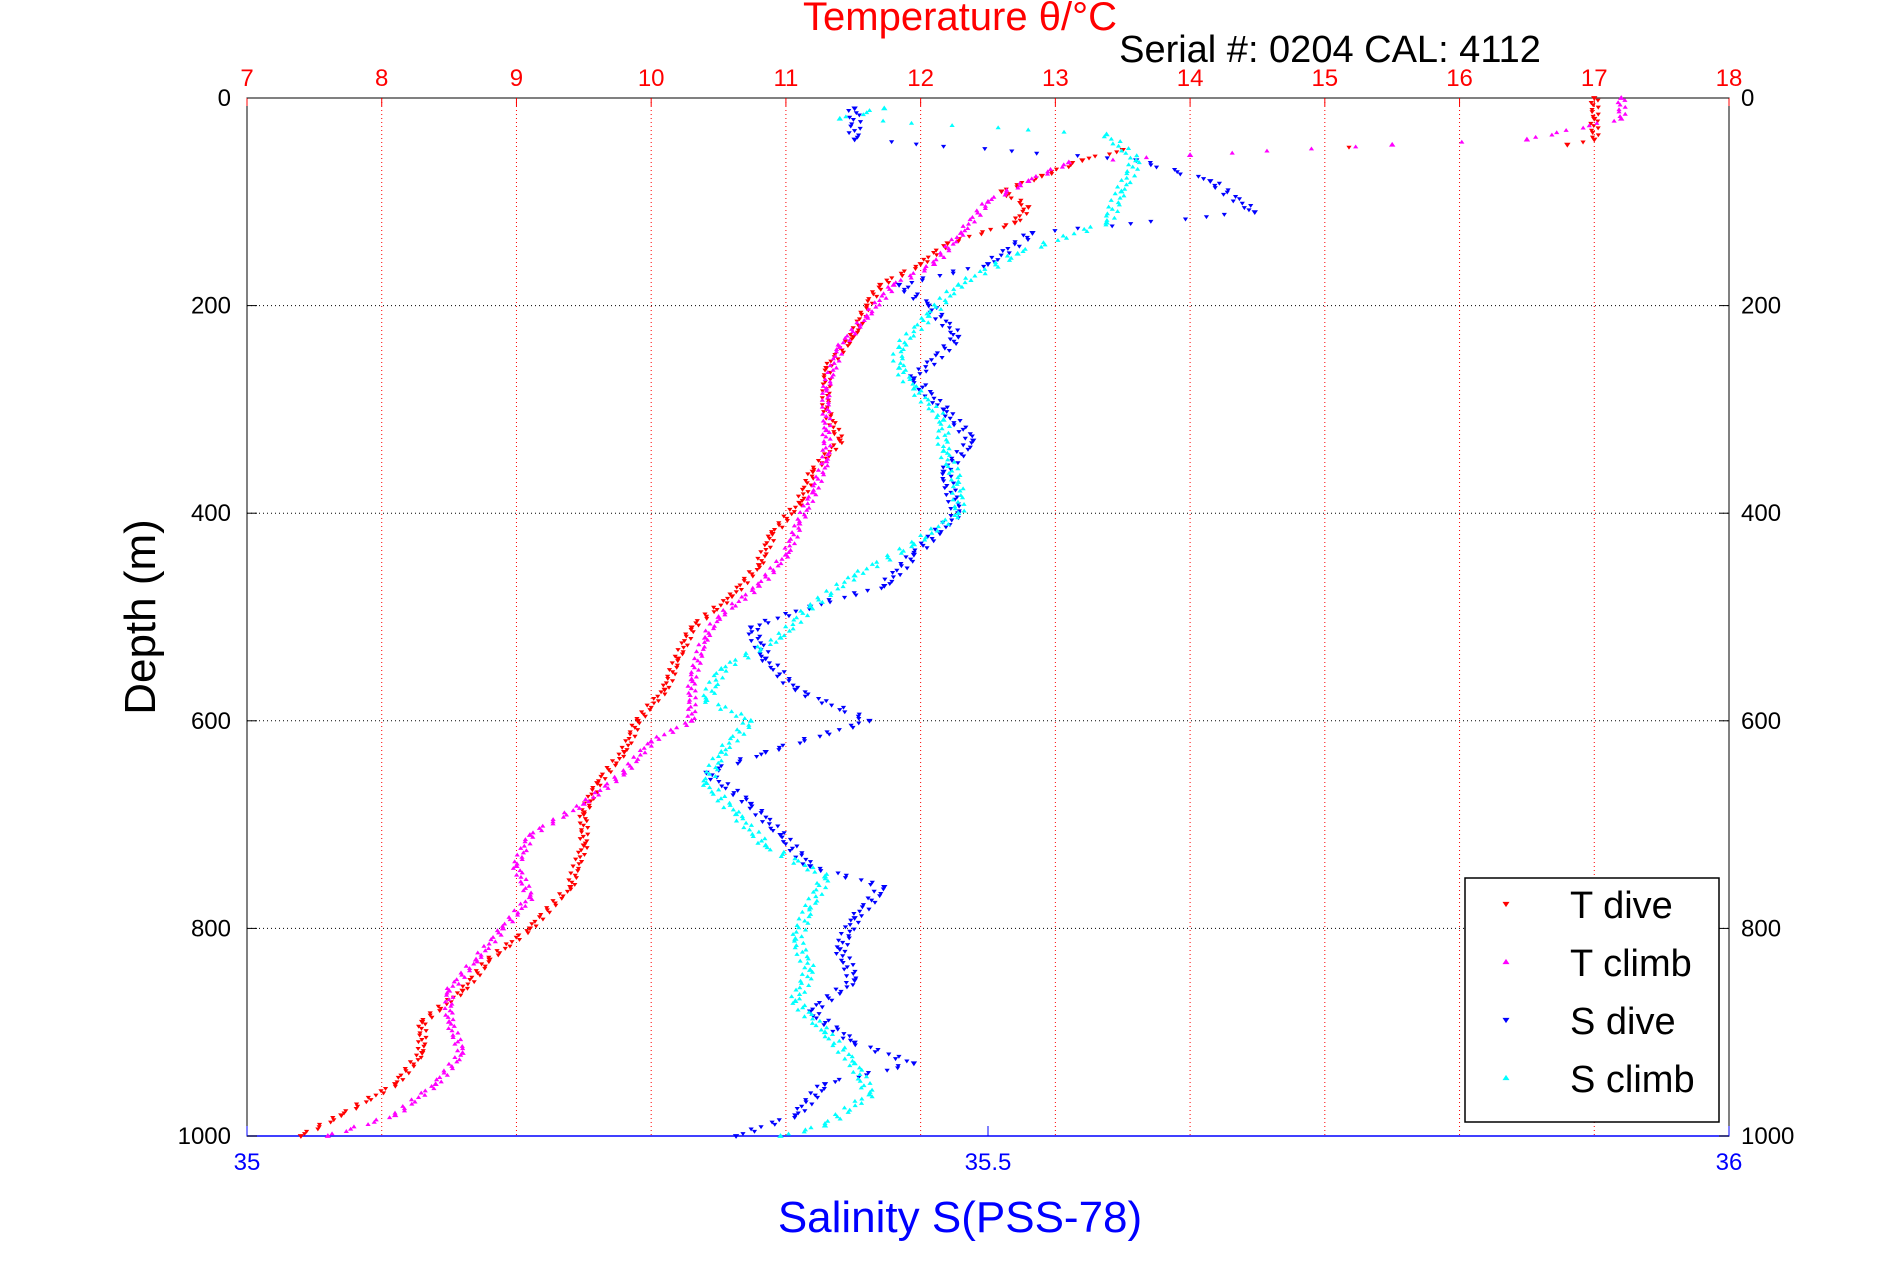  I want to click on legend-box, so click(1592, 1000).